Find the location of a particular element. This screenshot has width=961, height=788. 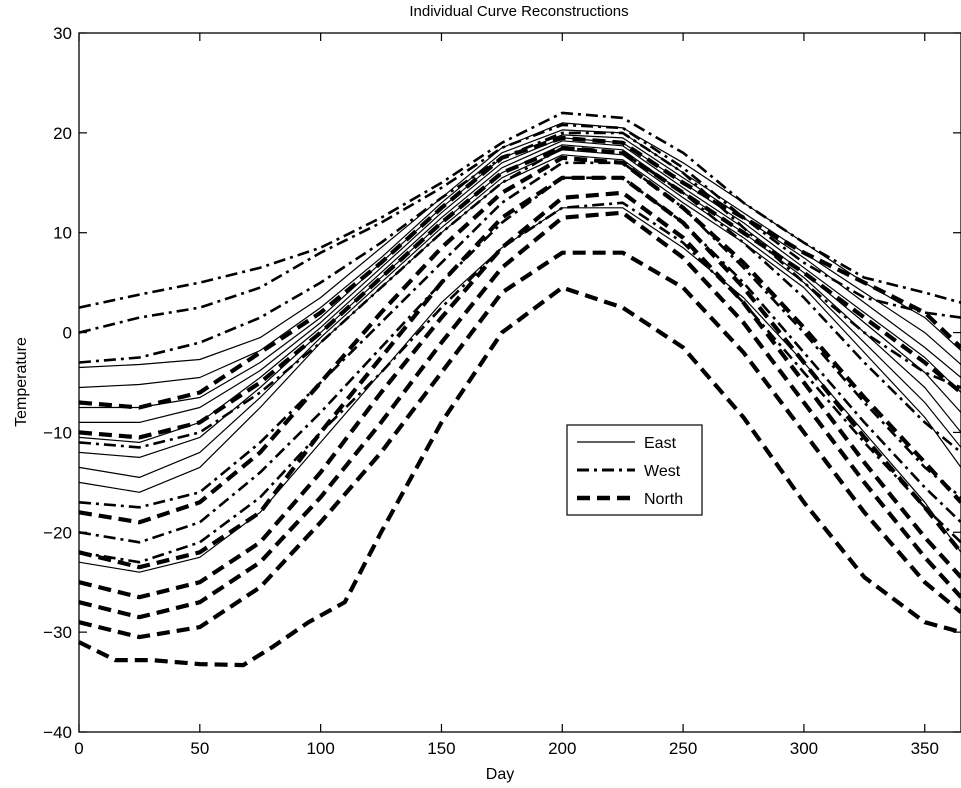

x-tick-label-0: 0 is located at coordinates (78, 748).